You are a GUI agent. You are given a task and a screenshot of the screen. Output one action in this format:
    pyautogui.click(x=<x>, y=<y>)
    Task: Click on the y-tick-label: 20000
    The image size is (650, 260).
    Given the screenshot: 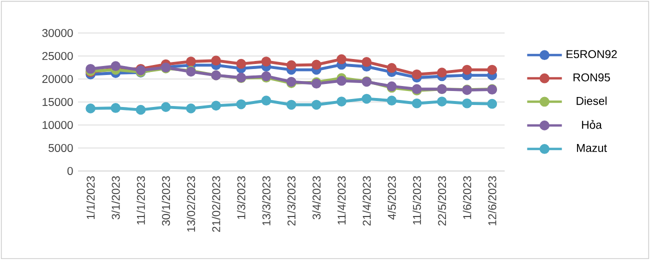 What is the action you would take?
    pyautogui.click(x=57, y=79)
    